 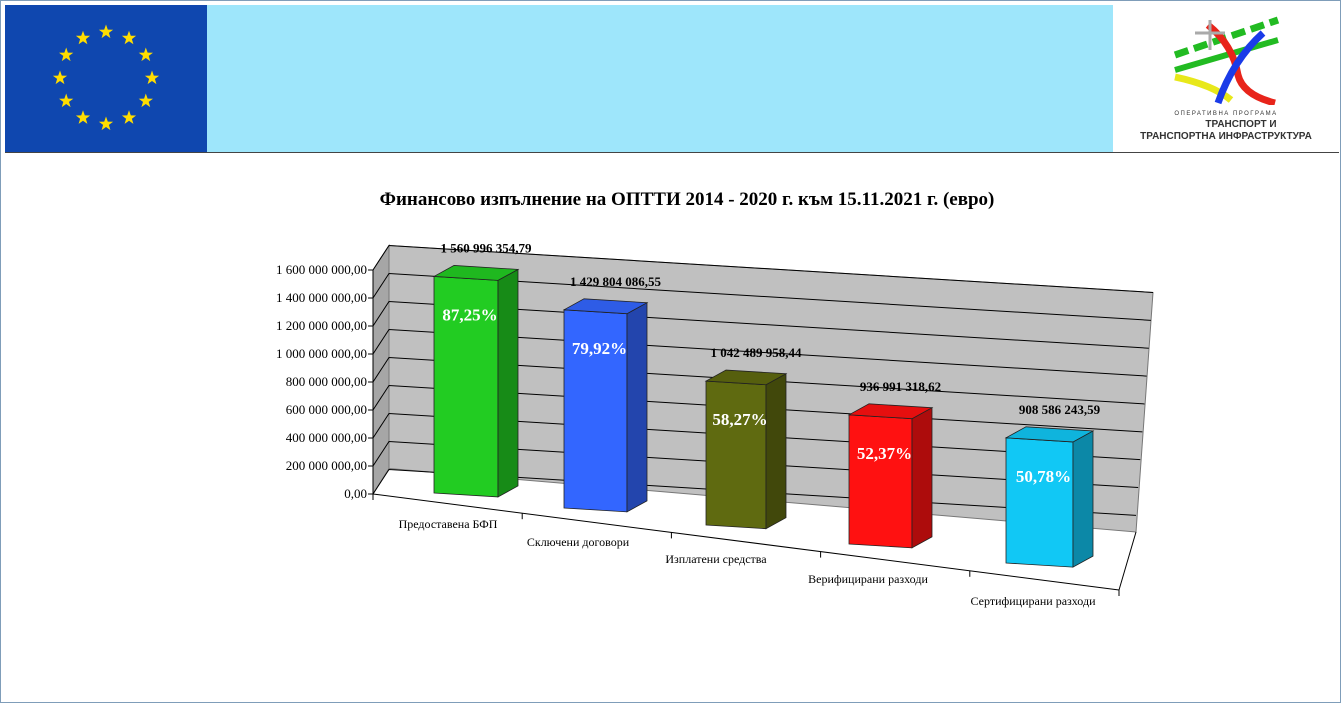 I want to click on y-tick-label: 1 200 000 000,00, so click(x=321, y=325).